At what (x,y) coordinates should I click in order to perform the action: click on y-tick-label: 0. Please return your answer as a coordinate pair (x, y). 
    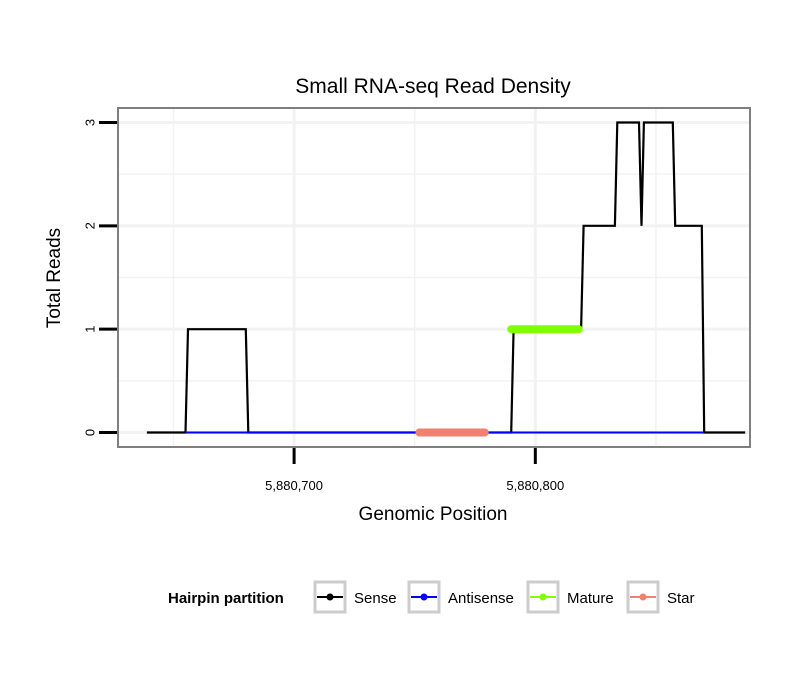
    Looking at the image, I should click on (90, 432).